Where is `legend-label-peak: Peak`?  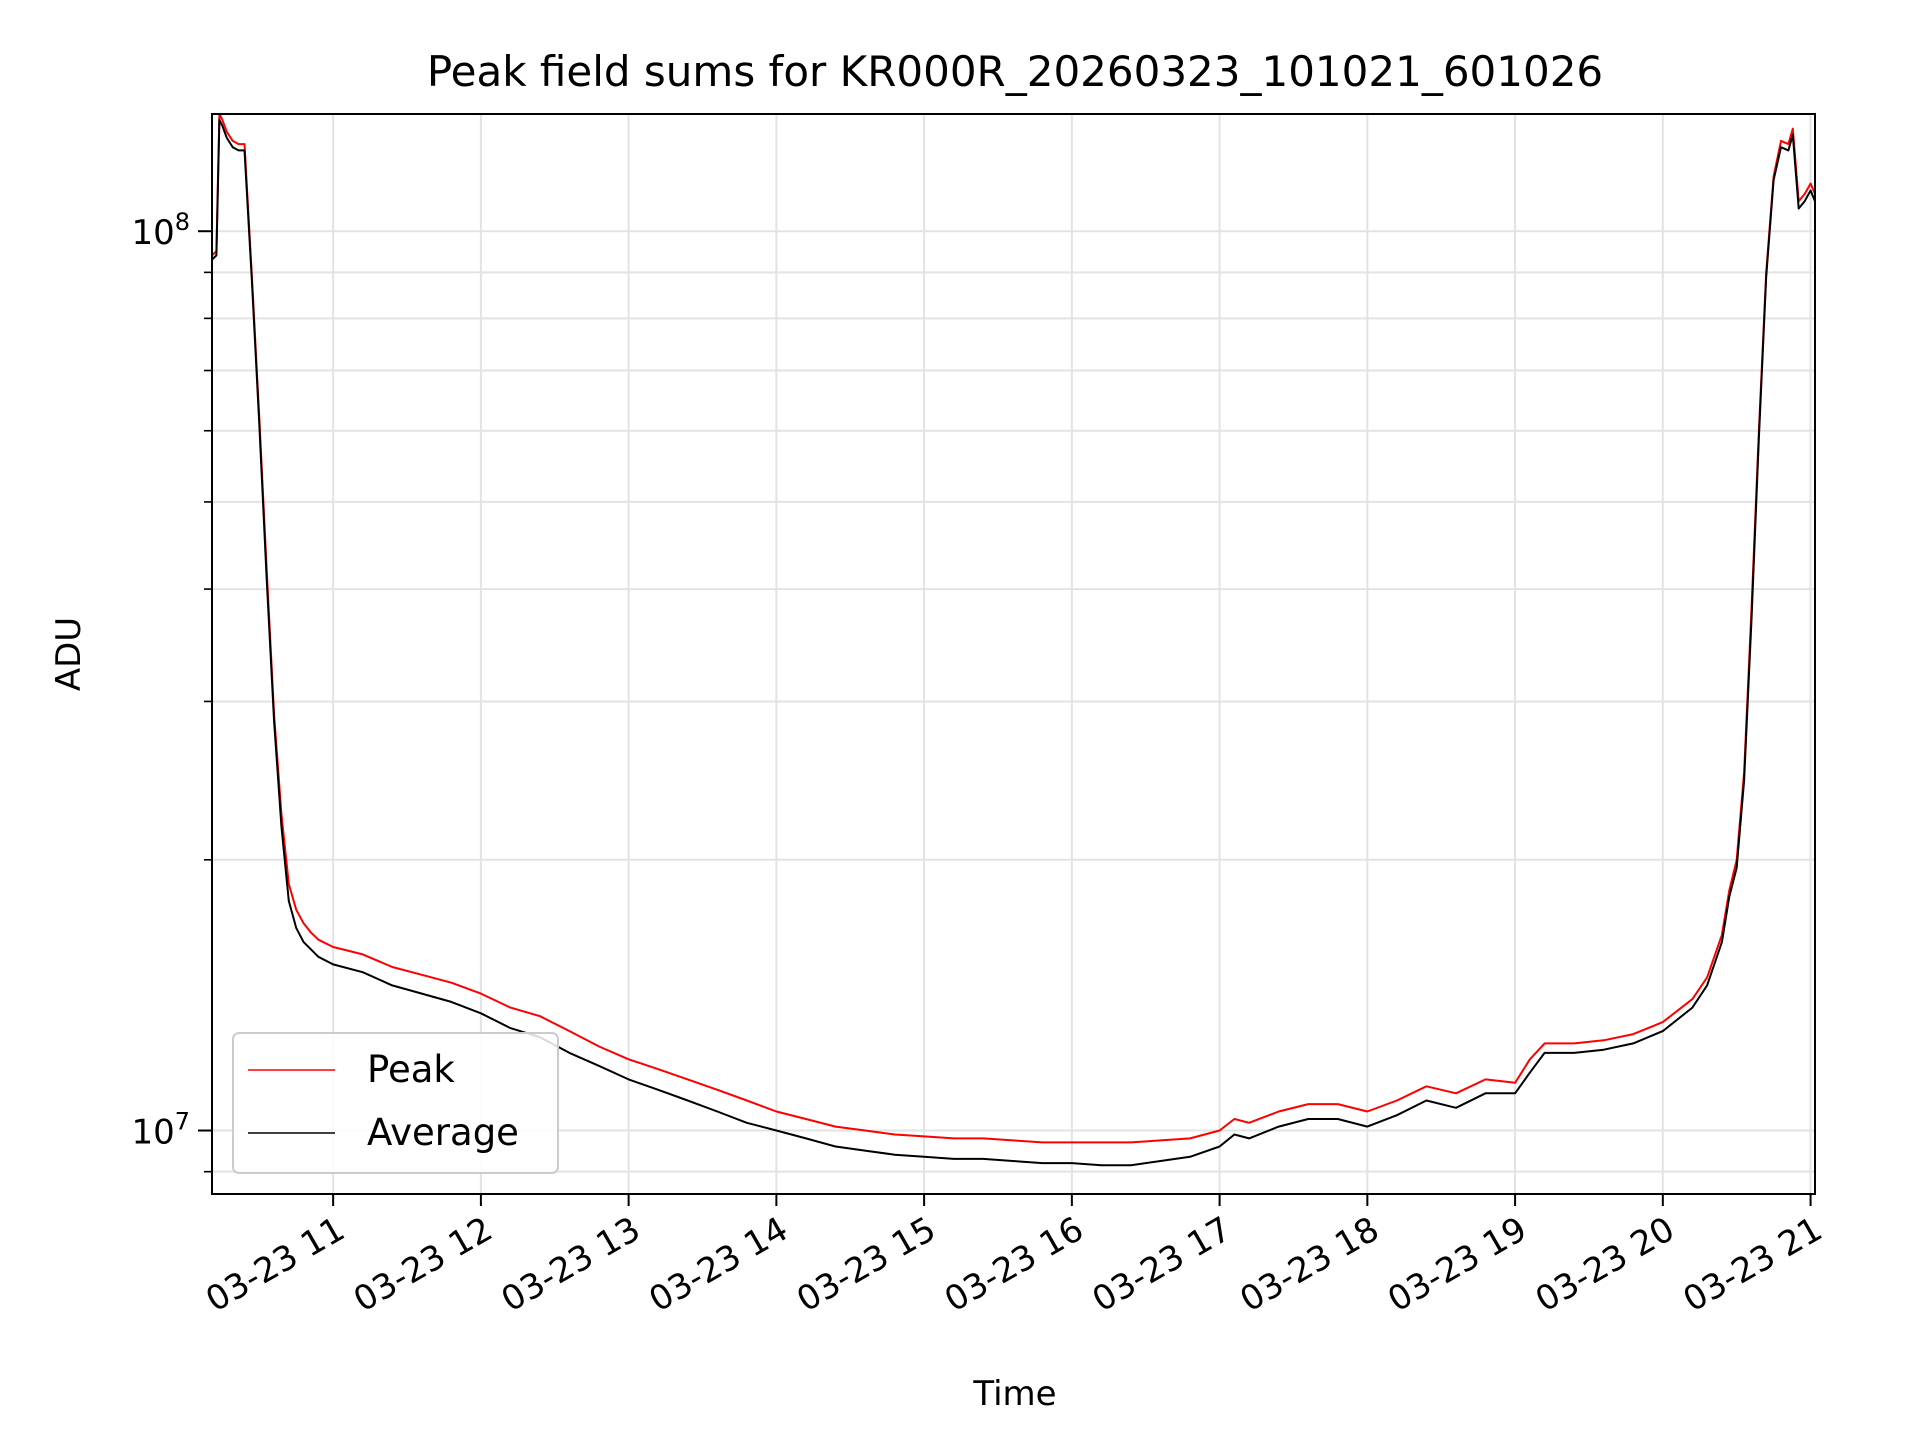 legend-label-peak: Peak is located at coordinates (411, 1069).